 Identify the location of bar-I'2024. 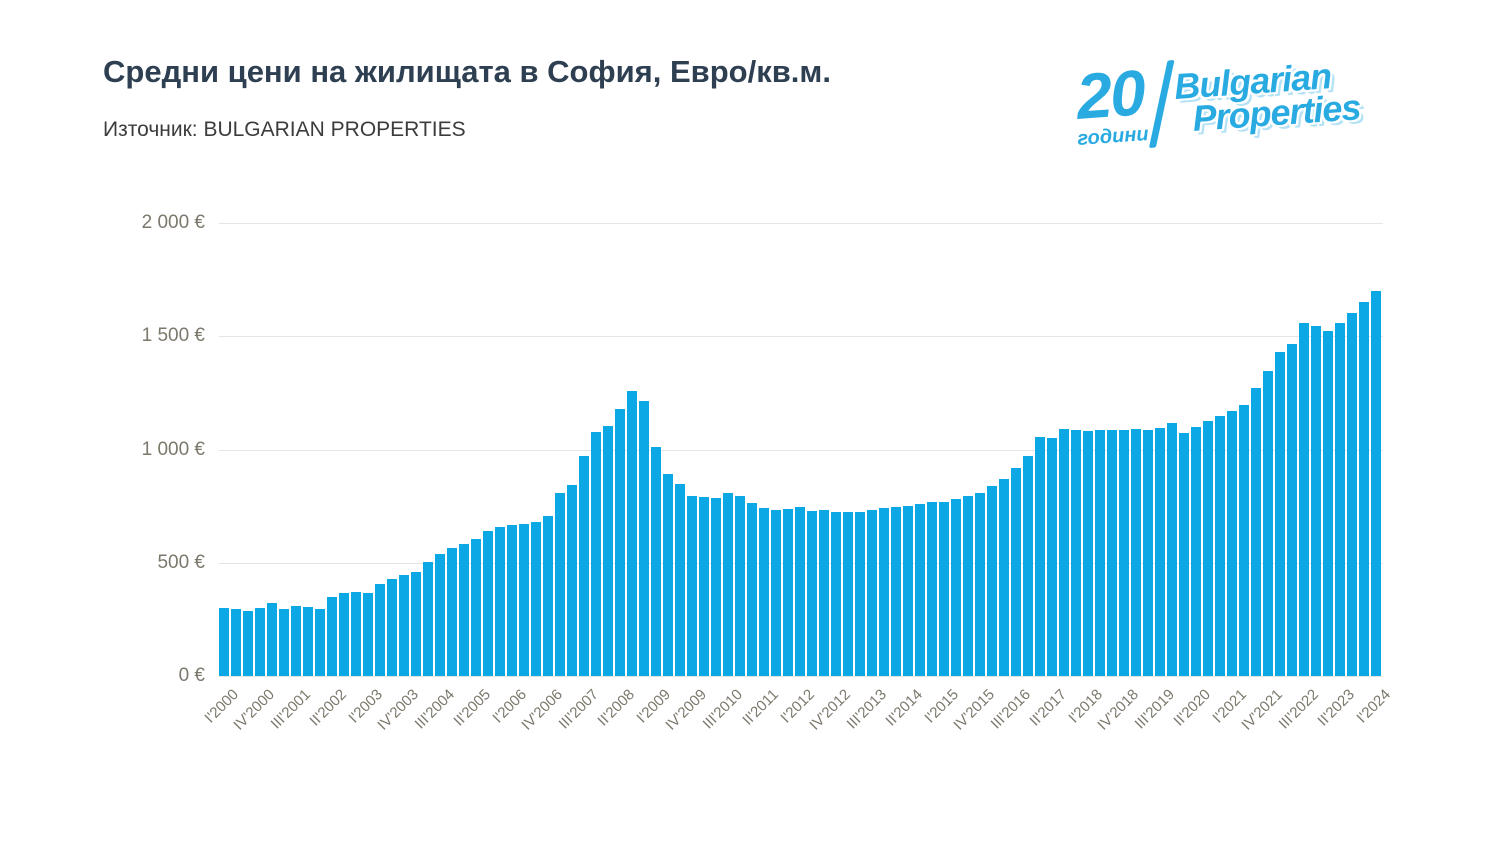
(1376, 483).